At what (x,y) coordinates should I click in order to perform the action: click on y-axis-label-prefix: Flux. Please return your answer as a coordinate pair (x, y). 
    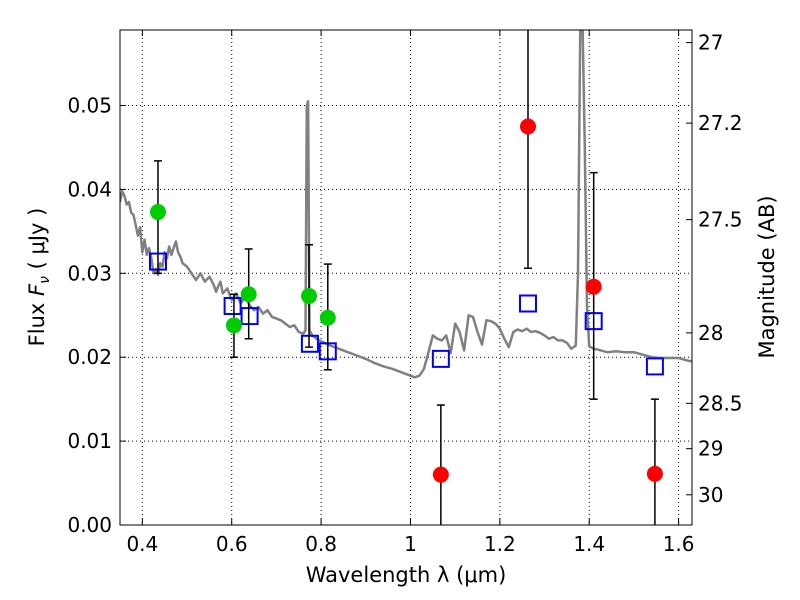
    Looking at the image, I should click on (37, 321).